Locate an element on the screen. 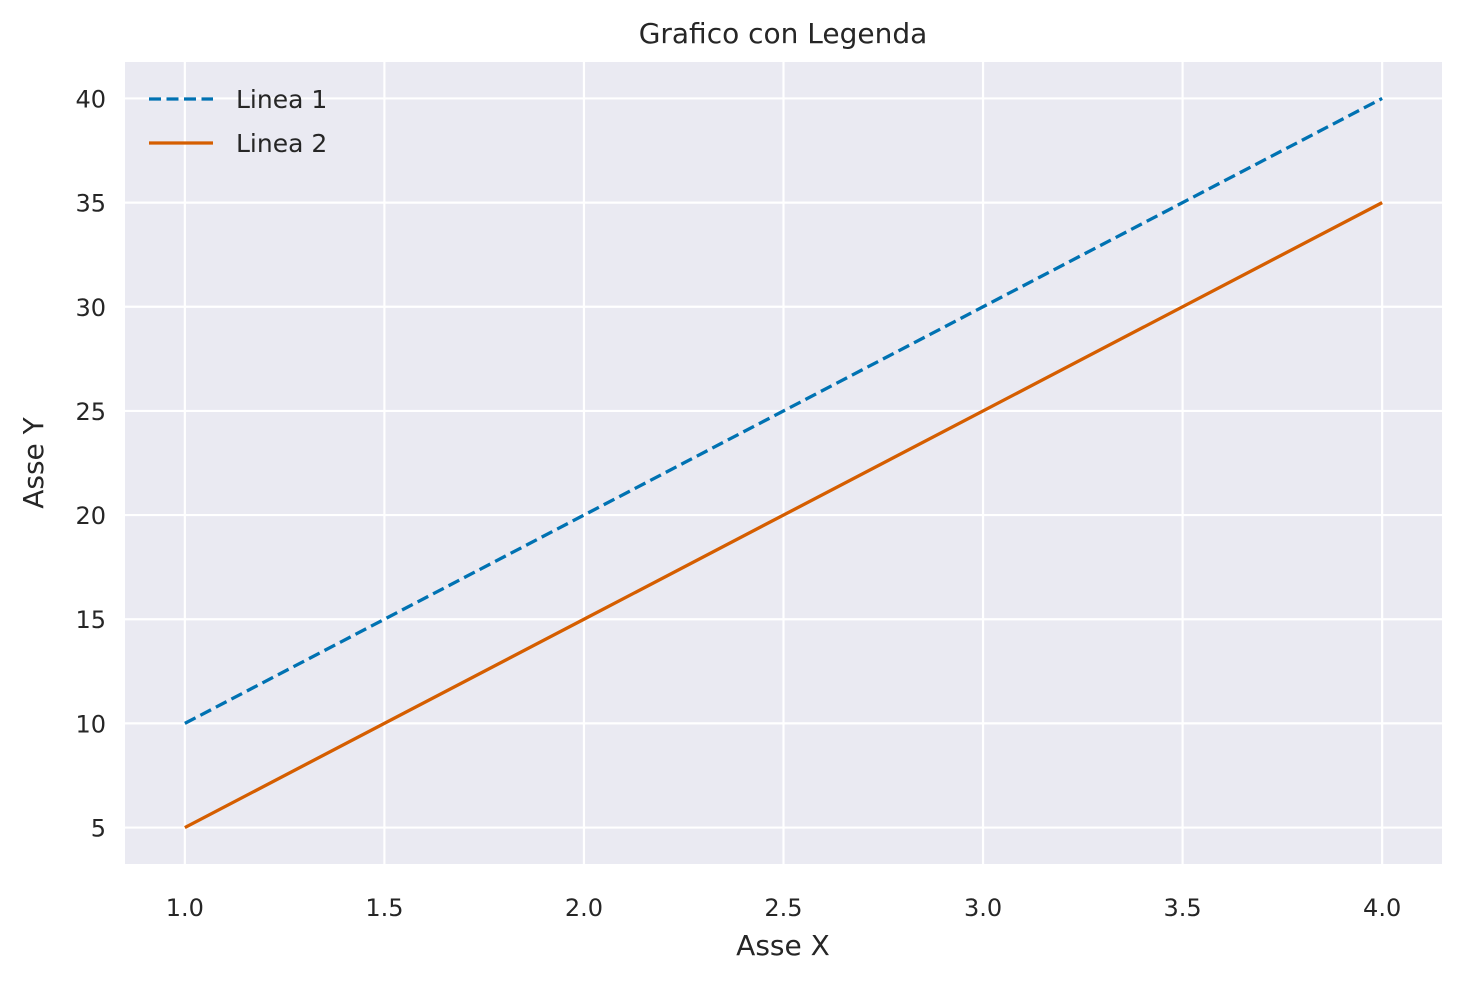 The width and height of the screenshot is (1463, 983). x-tick-label-3: 2.5 is located at coordinates (783, 908).